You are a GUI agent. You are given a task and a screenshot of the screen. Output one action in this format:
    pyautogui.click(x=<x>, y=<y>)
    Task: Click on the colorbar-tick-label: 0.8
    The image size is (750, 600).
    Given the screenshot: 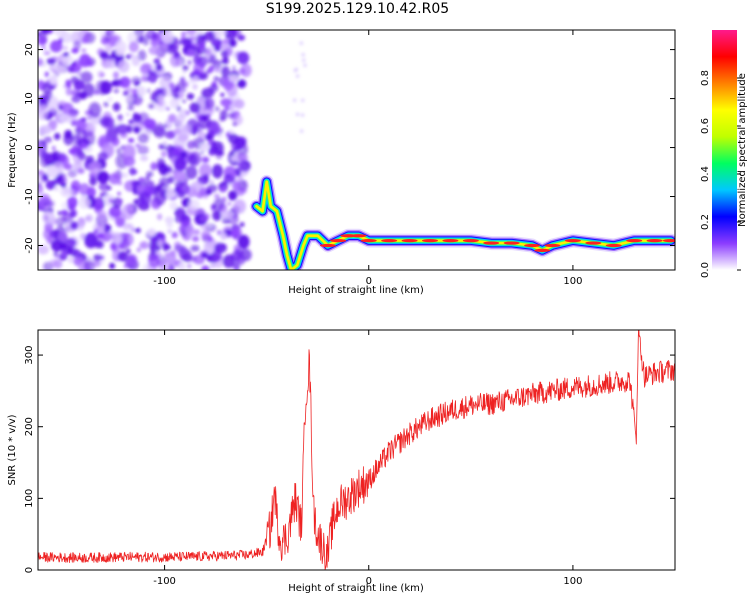 What is the action you would take?
    pyautogui.click(x=705, y=78)
    